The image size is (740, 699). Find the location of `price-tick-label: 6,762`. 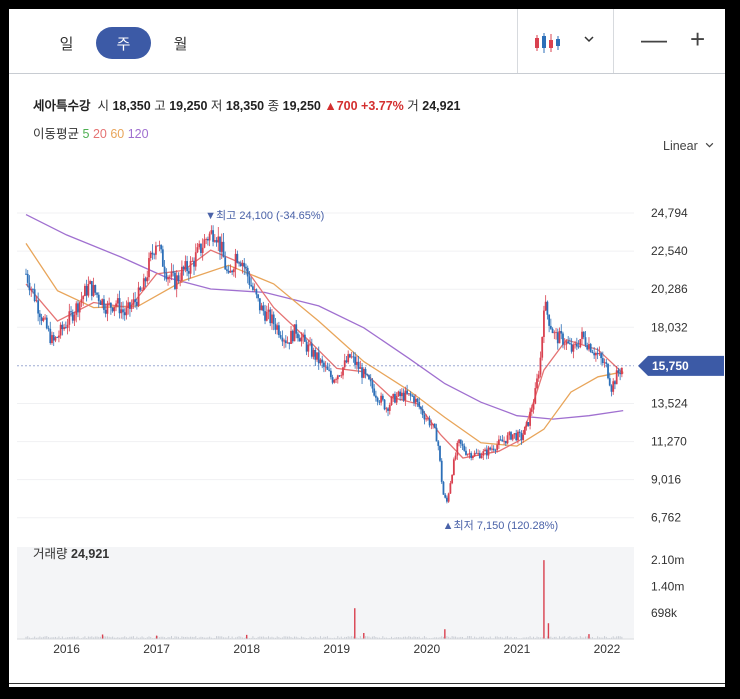

price-tick-label: 6,762 is located at coordinates (666, 518).